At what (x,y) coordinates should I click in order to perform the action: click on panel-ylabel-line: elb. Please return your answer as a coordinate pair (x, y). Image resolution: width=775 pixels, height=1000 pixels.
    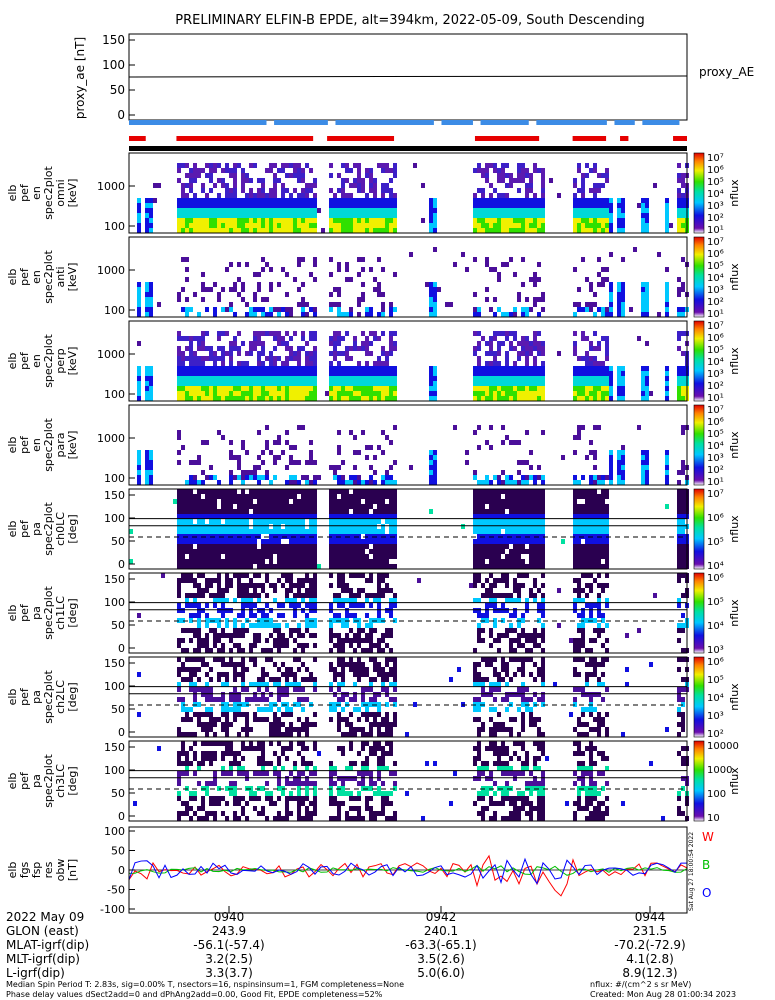
    Looking at the image, I should click on (12, 277).